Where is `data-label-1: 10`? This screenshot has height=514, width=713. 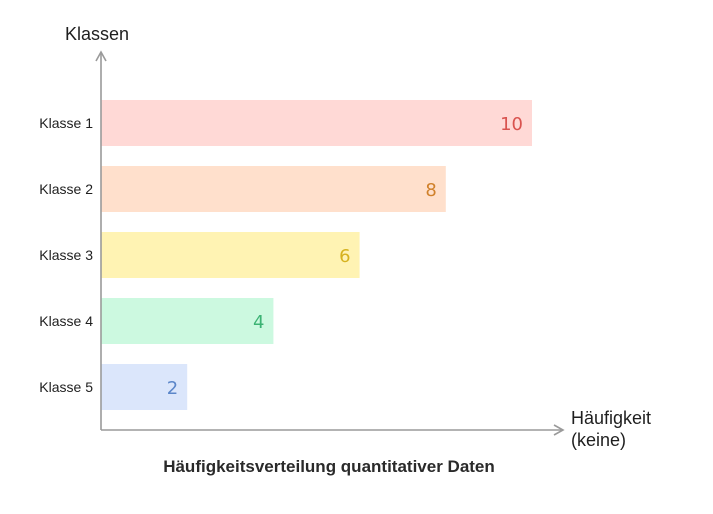
data-label-1: 10 is located at coordinates (511, 124).